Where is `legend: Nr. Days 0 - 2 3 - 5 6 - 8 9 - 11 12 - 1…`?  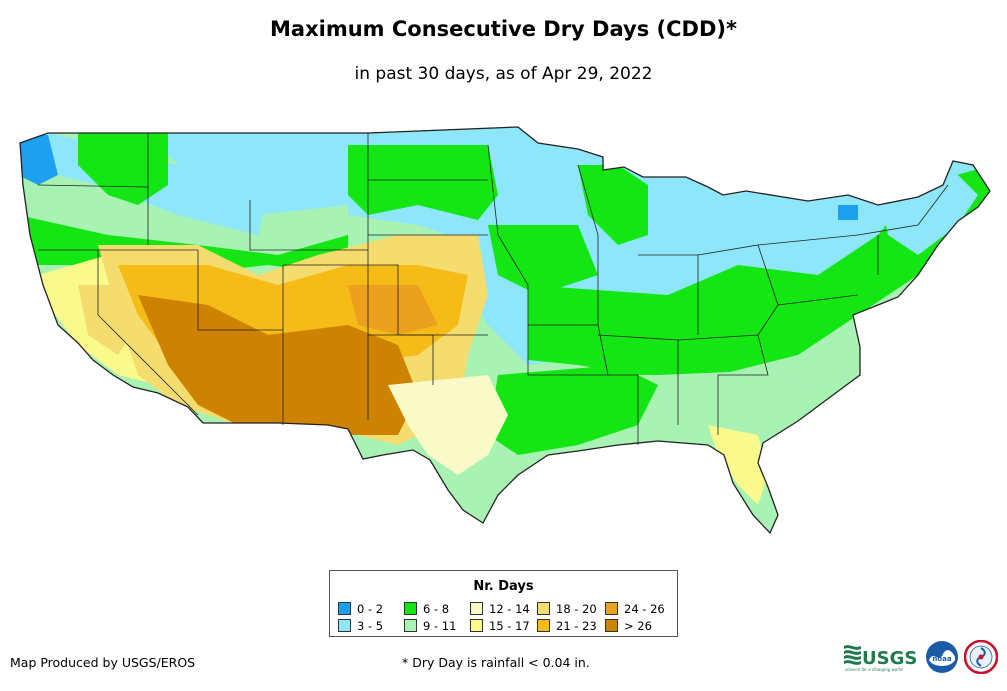
legend: Nr. Days 0 - 2 3 - 5 6 - 8 9 - 11 12 - 1… is located at coordinates (503, 603).